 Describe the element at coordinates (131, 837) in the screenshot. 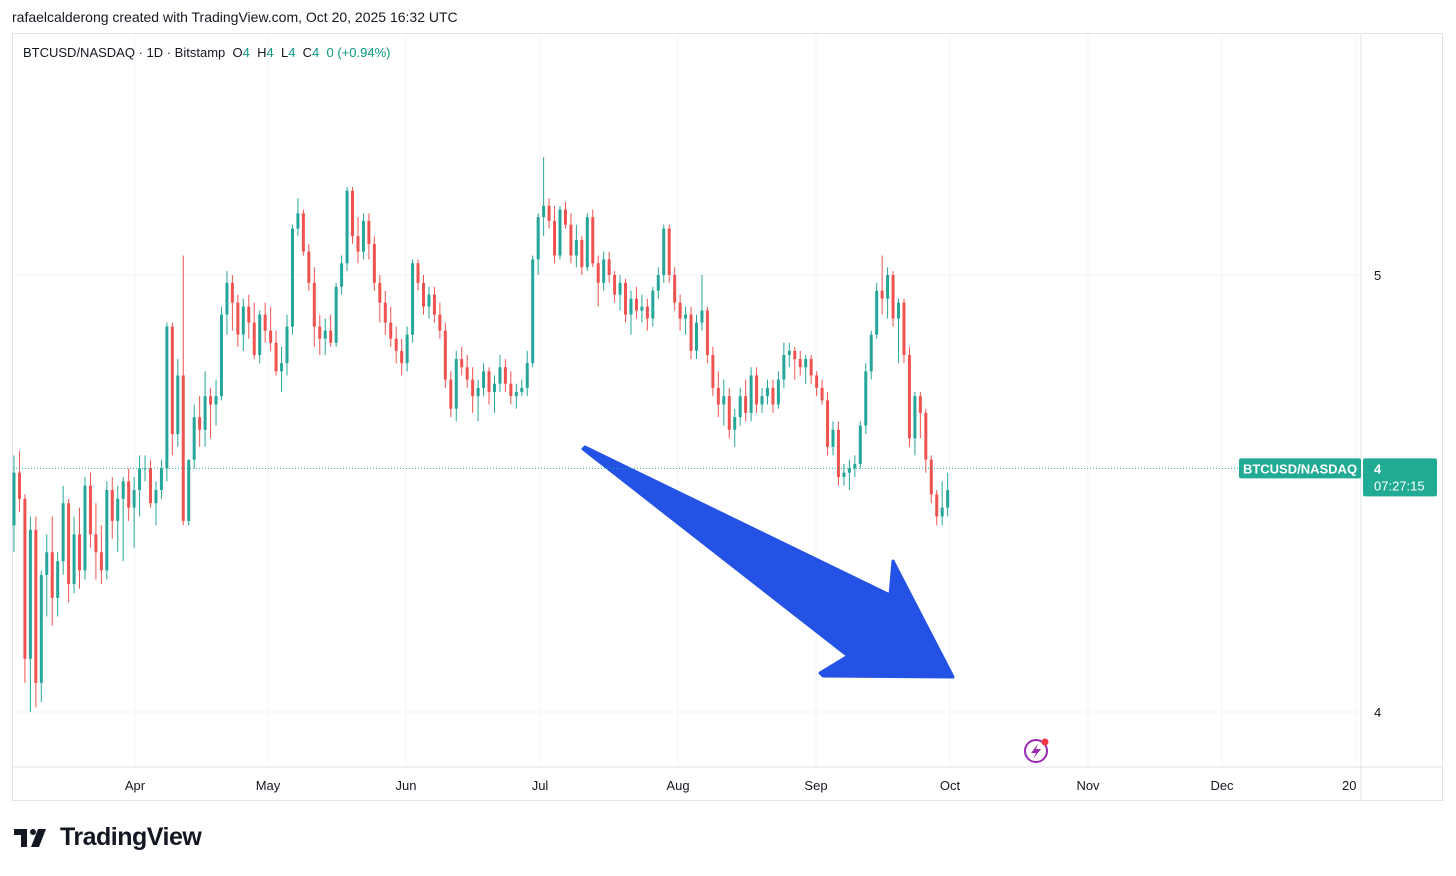

I see `brand-name: TradingView` at that location.